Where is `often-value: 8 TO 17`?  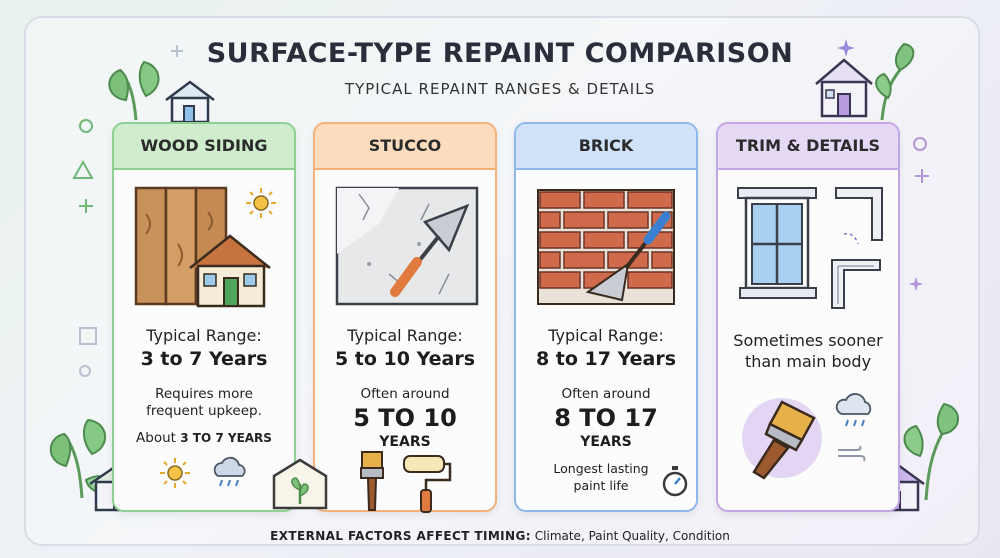
often-value: 8 TO 17 is located at coordinates (606, 418).